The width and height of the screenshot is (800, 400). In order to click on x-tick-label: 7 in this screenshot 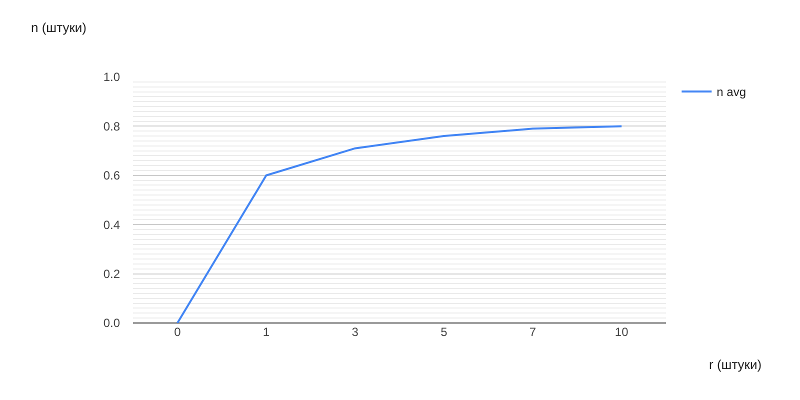, I will do `click(532, 332)`.